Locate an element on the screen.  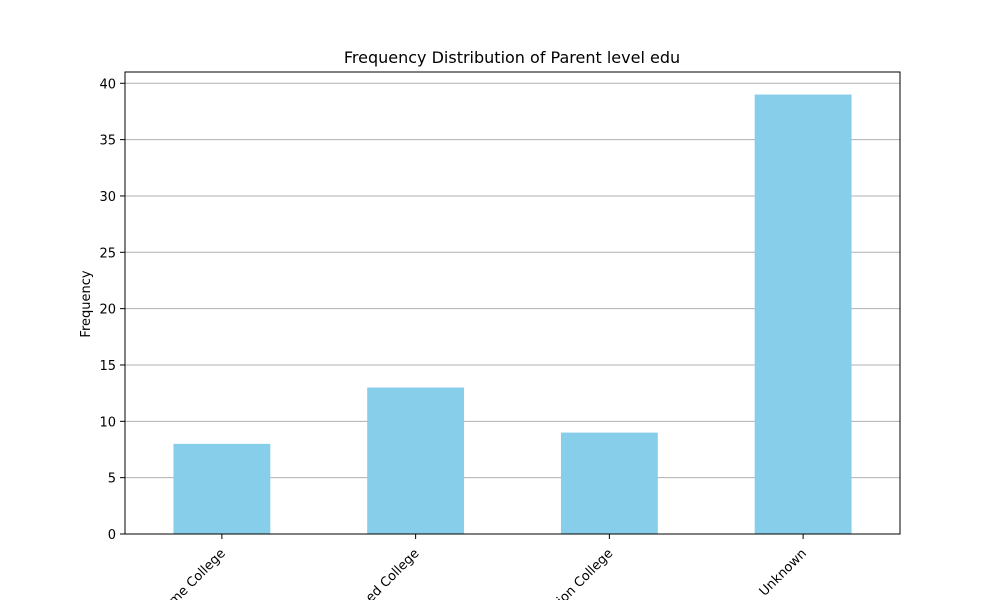
y-tick-label: 20 is located at coordinates (107, 310).